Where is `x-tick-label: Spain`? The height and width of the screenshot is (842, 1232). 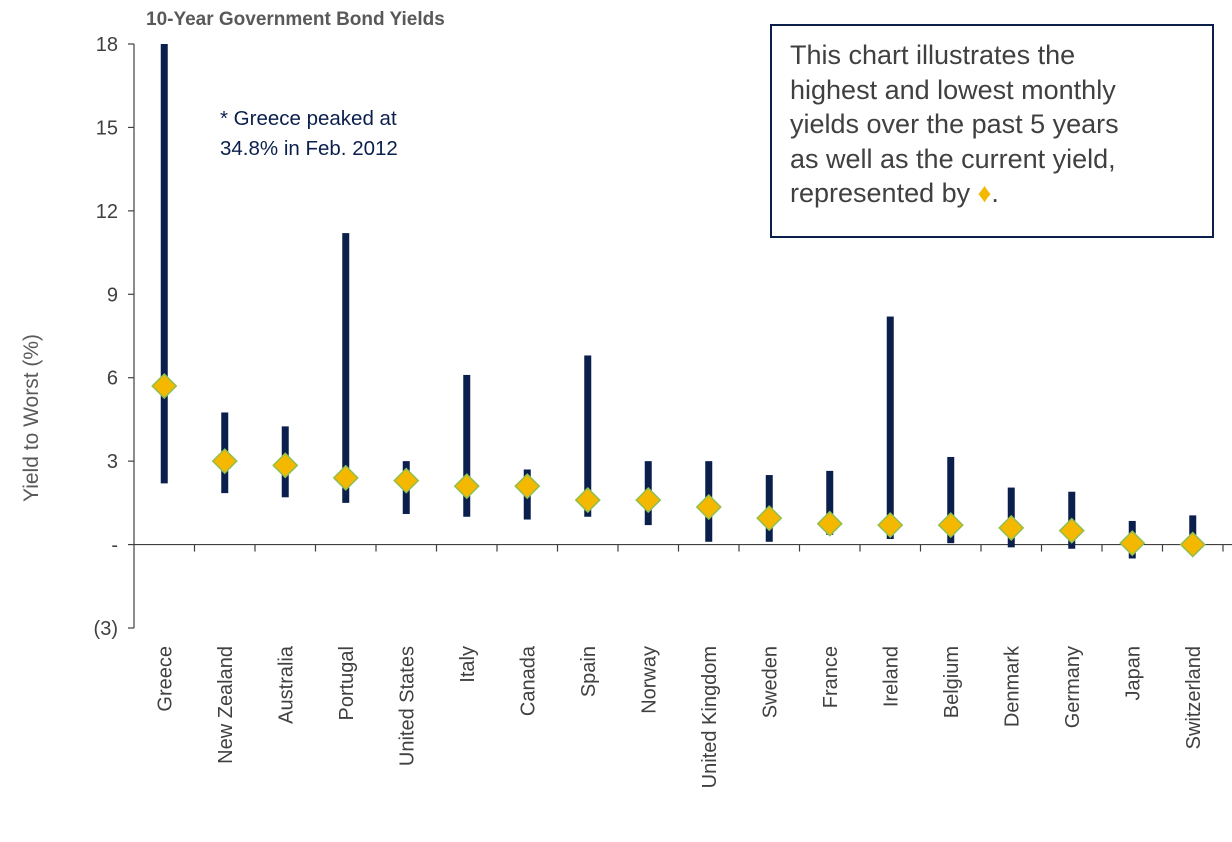
x-tick-label: Spain is located at coordinates (589, 671).